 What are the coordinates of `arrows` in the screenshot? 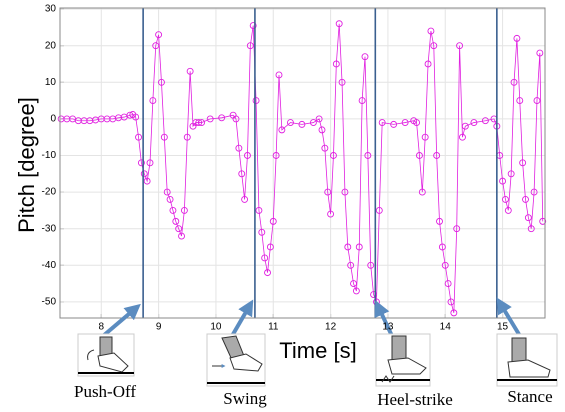 It's located at (311, 317).